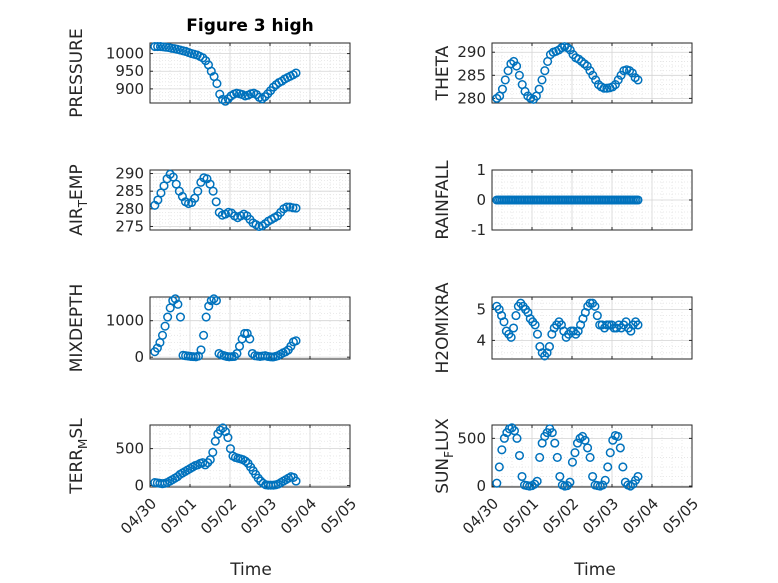 The width and height of the screenshot is (778, 583). Describe the element at coordinates (298, 516) in the screenshot. I see `x-tick-label: 05/04` at that location.